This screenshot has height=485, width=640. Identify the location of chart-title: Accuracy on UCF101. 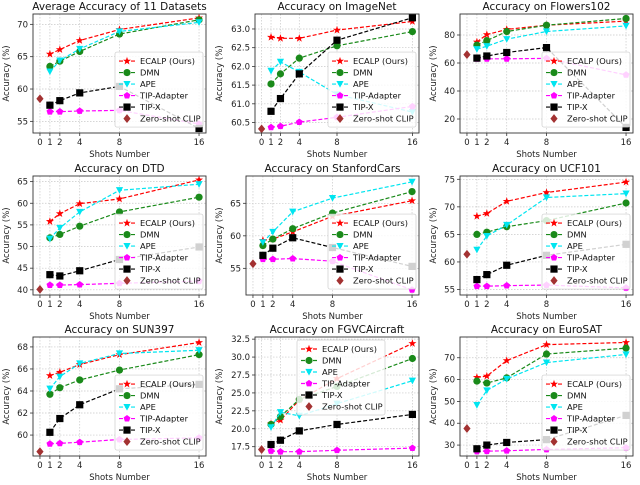
(546, 169).